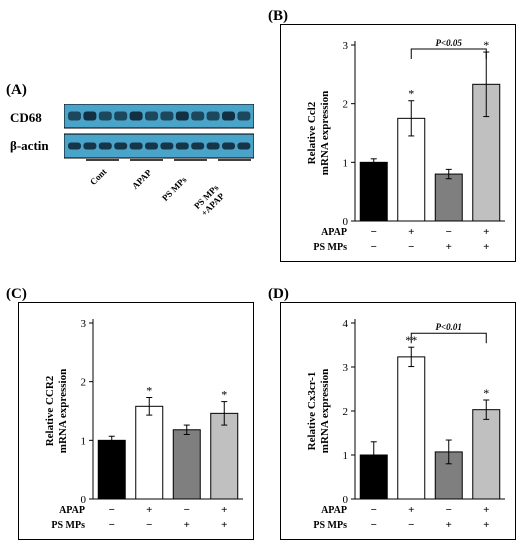  Describe the element at coordinates (449, 43) in the screenshot. I see `bracket-label: P<0.05` at that location.